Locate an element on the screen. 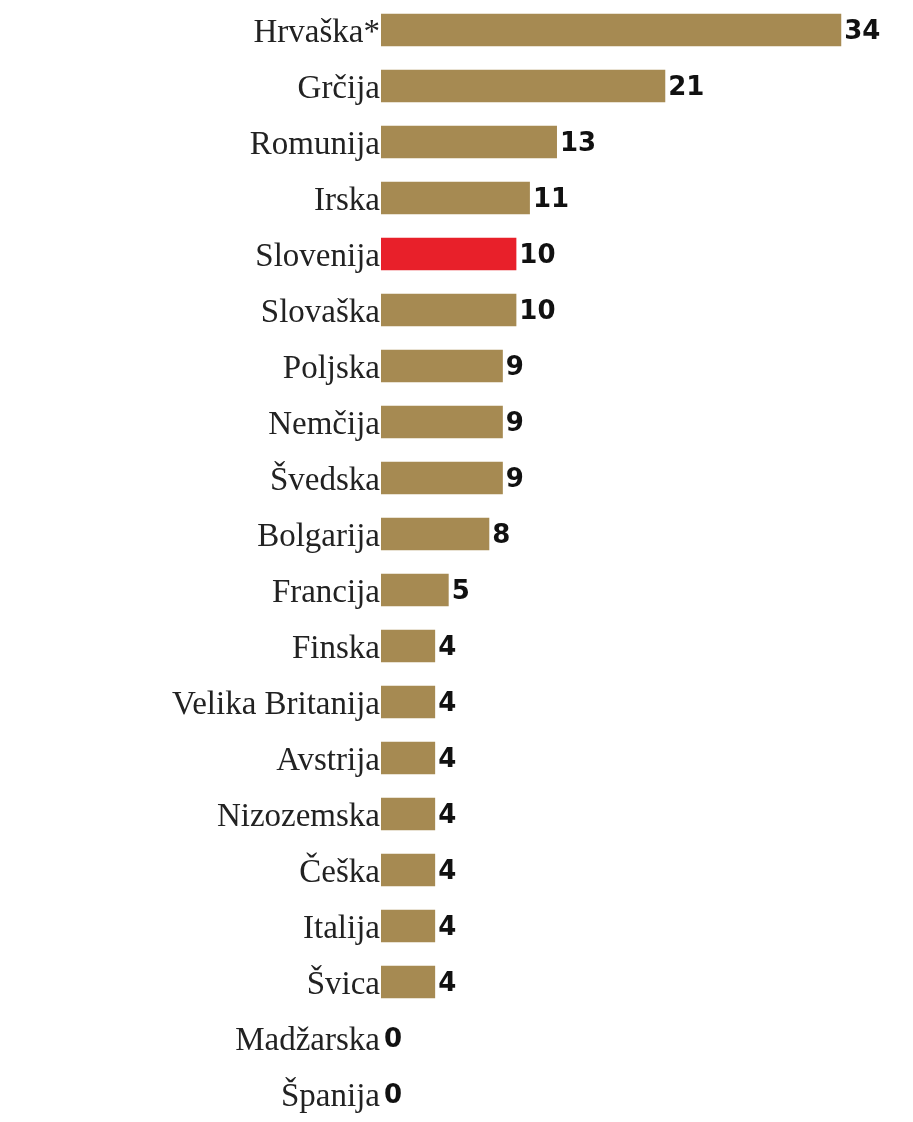 The width and height of the screenshot is (913, 1122). y-tick-label: Slovaška is located at coordinates (320, 310).